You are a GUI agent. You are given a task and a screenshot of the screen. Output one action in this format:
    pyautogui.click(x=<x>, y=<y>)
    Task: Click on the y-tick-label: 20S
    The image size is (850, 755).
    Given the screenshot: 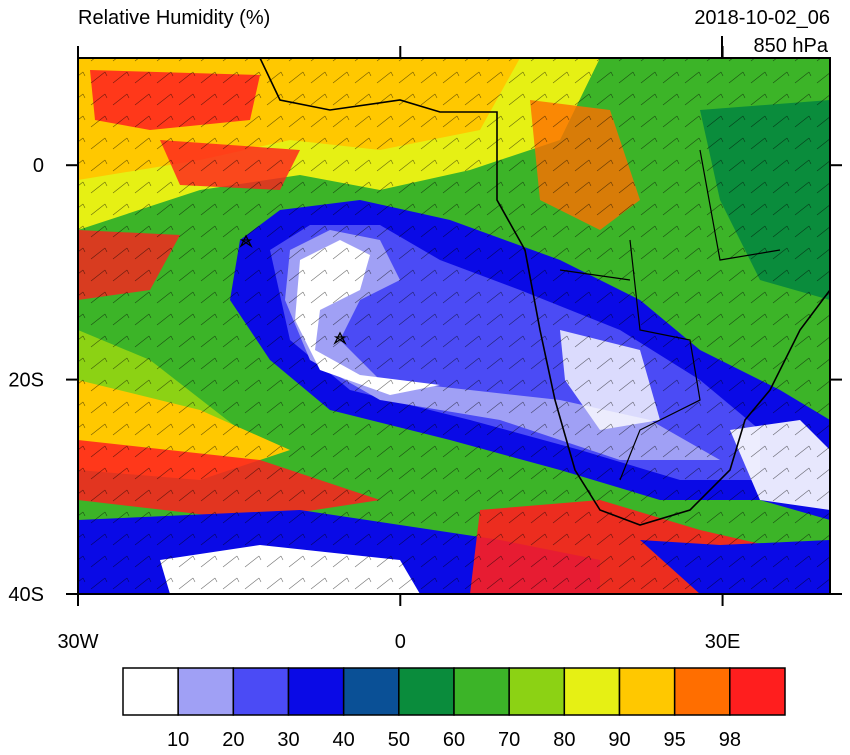 What is the action you would take?
    pyautogui.click(x=26, y=381)
    